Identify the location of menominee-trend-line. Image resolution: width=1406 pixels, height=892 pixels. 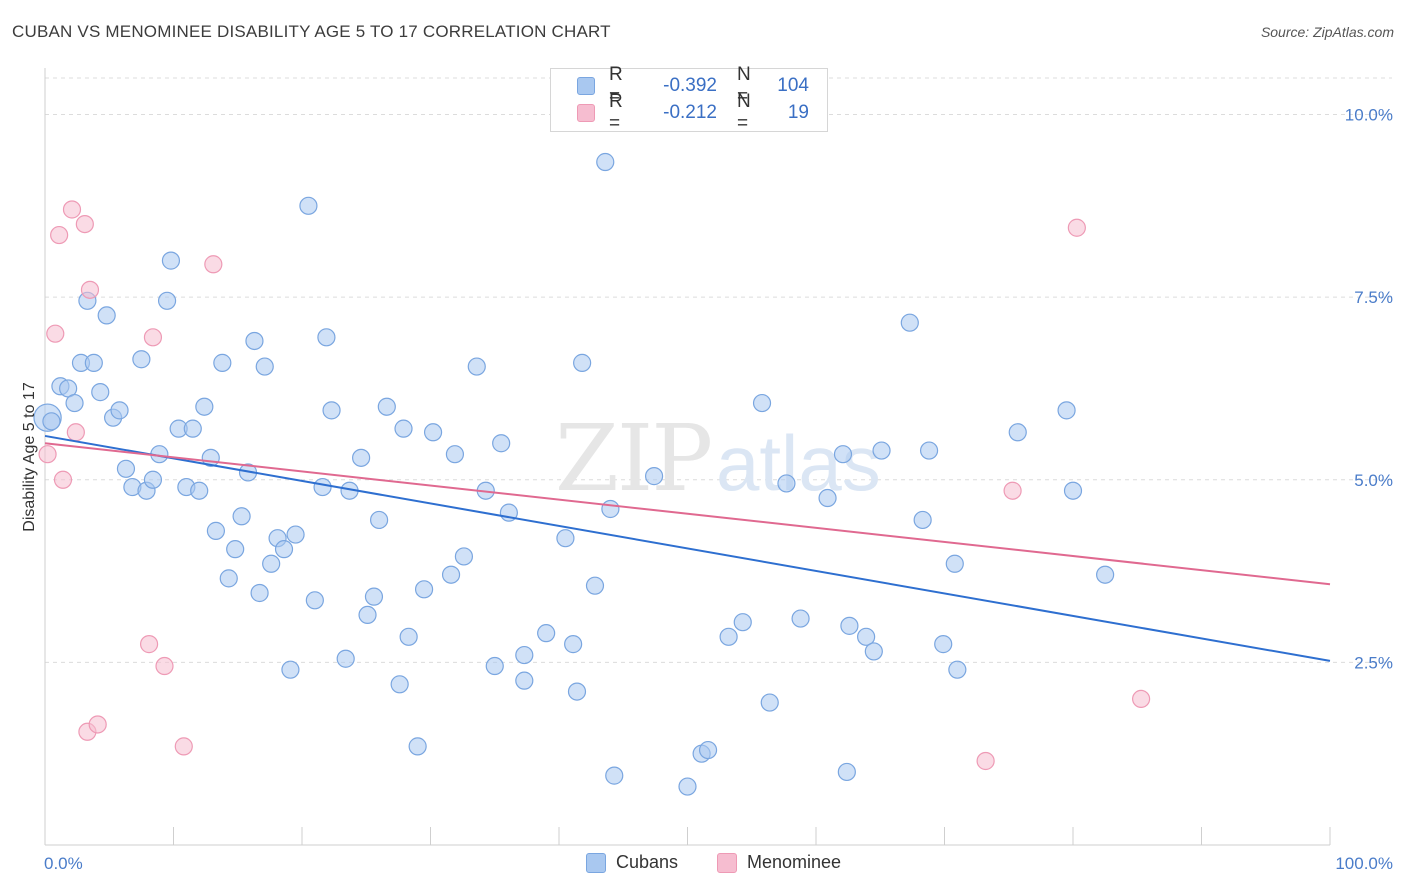
(687, 514).